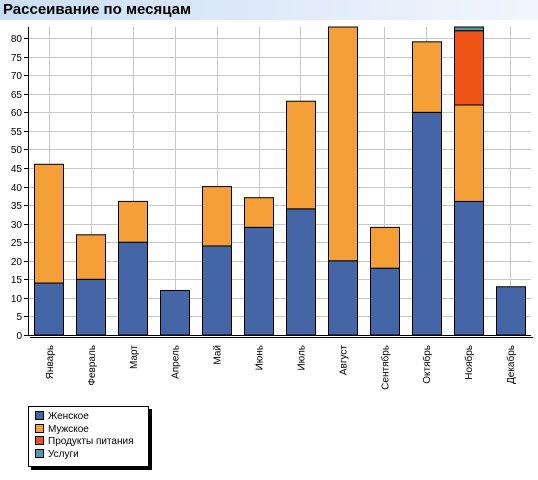 This screenshot has height=480, width=538. What do you see at coordinates (17, 95) in the screenshot?
I see `y-tick-label: 65` at bounding box center [17, 95].